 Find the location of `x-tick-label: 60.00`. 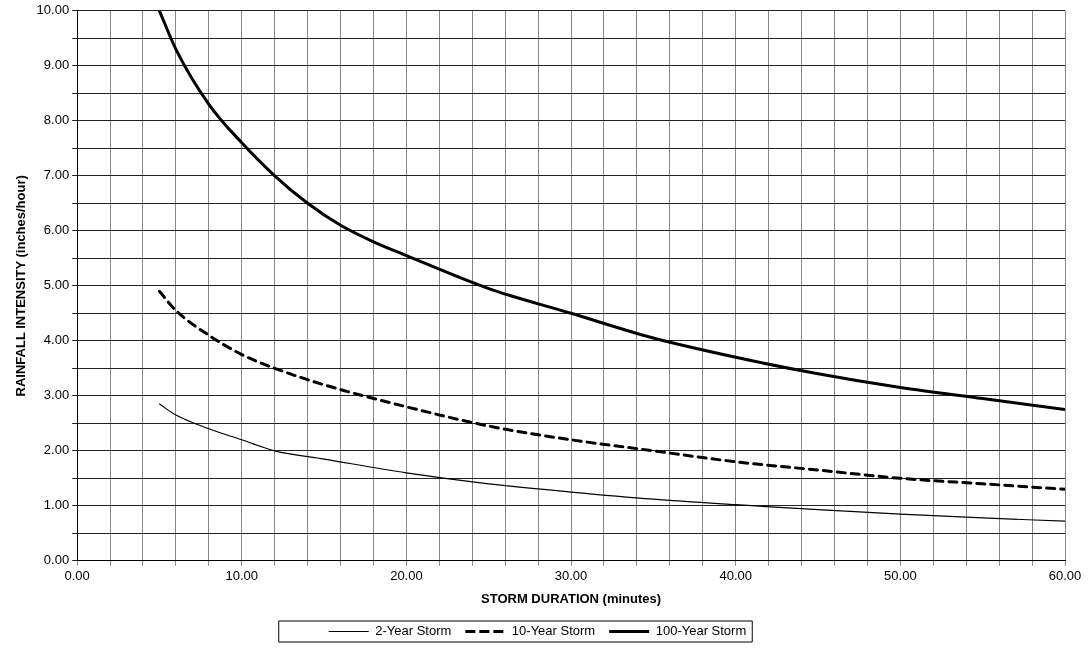

x-tick-label: 60.00 is located at coordinates (1065, 576).